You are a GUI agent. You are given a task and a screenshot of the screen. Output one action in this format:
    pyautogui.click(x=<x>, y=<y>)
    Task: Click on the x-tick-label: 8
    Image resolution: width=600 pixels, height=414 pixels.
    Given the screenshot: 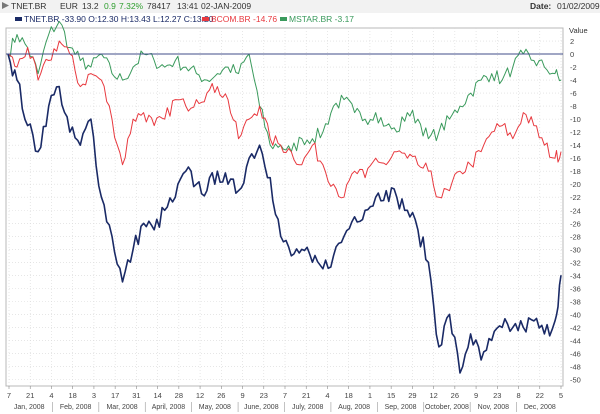 What is the action you would take?
    pyautogui.click(x=518, y=395)
    